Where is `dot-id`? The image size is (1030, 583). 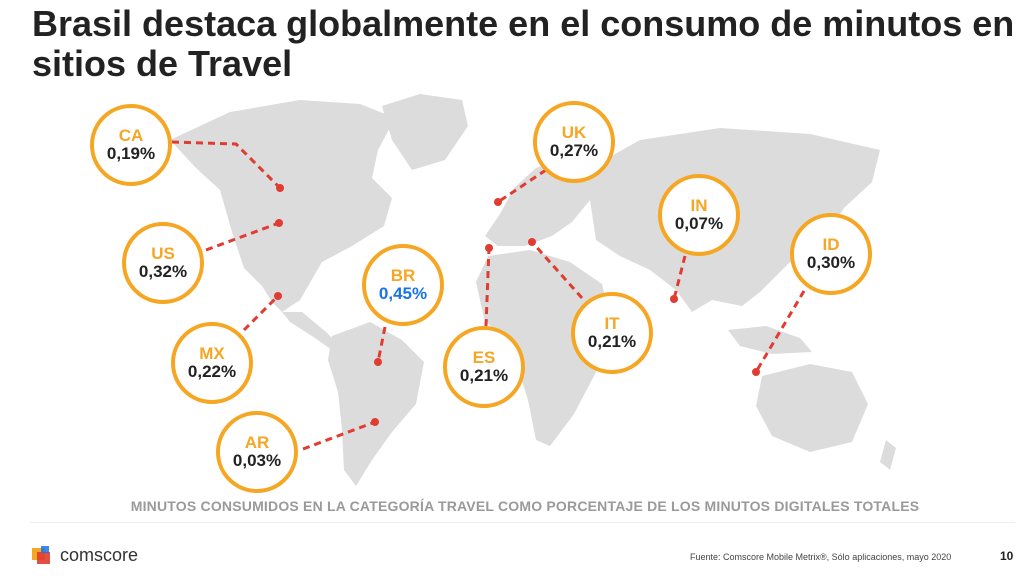
dot-id is located at coordinates (756, 372).